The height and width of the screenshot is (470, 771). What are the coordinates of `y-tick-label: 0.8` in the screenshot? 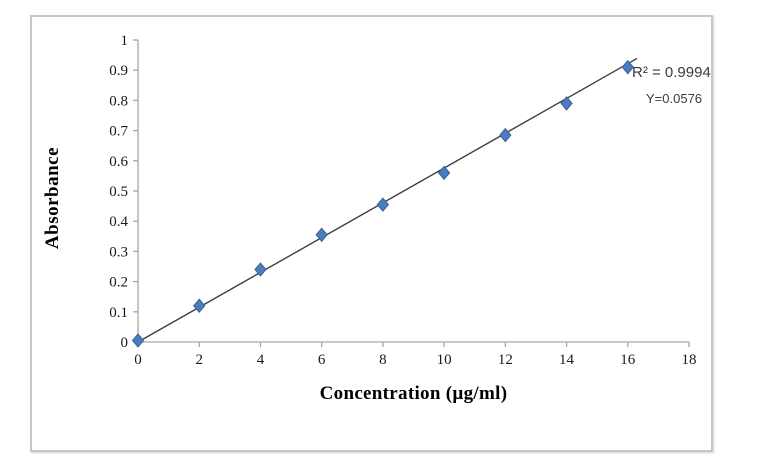 It's located at (118, 101).